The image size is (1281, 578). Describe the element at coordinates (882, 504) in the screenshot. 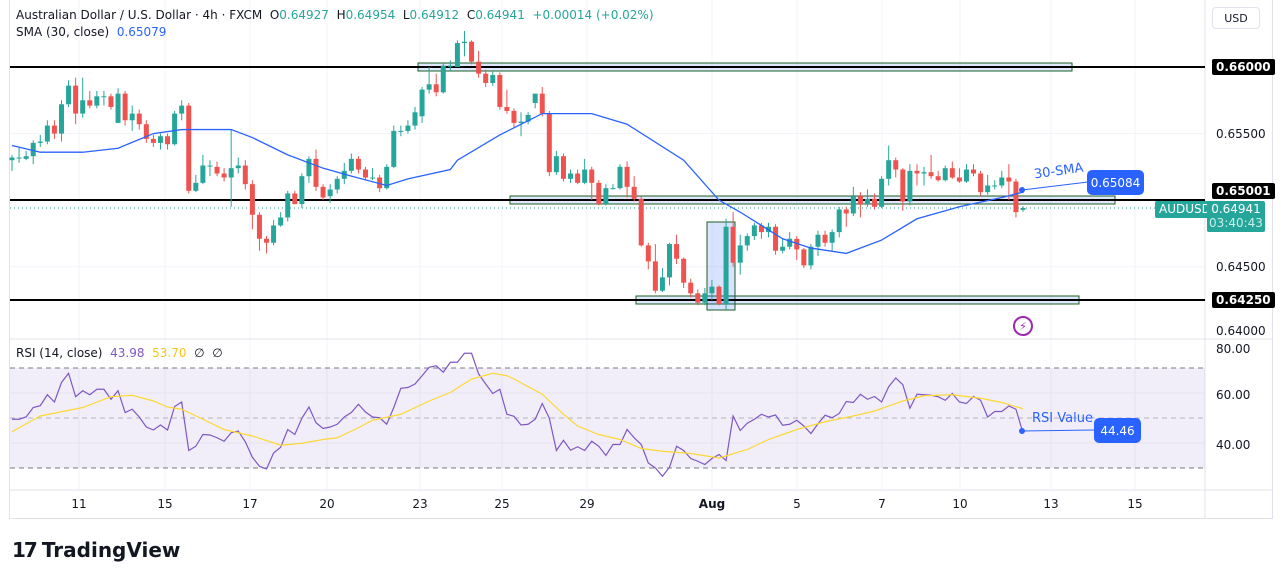

I see `x-tick: 7` at that location.